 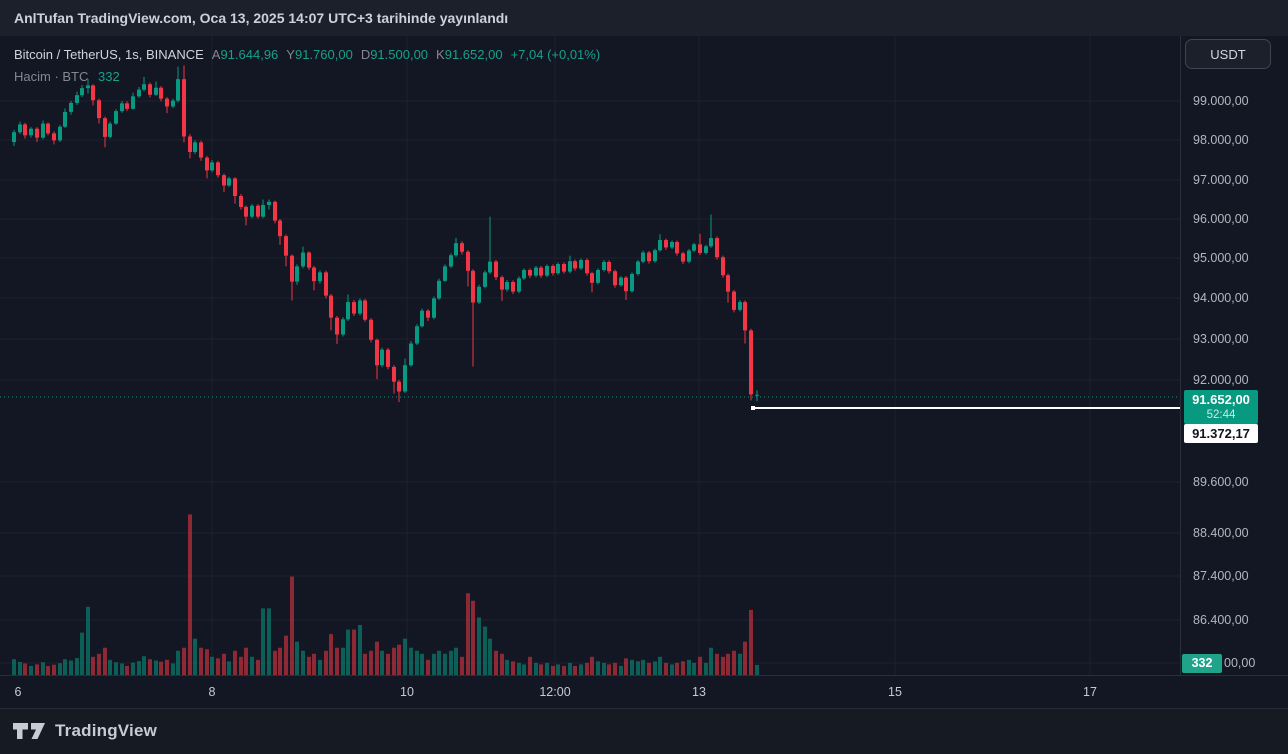 What do you see at coordinates (440, 54) in the screenshot?
I see `close-label: K` at bounding box center [440, 54].